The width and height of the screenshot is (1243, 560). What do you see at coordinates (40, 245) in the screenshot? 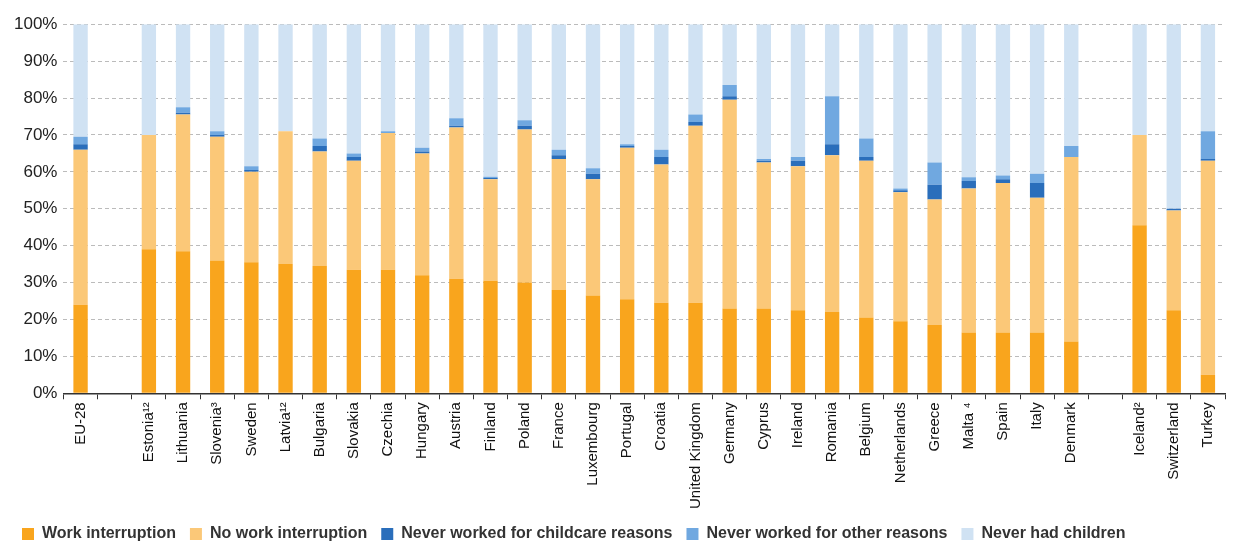
I see `y-tick-label: 40%` at bounding box center [40, 245].